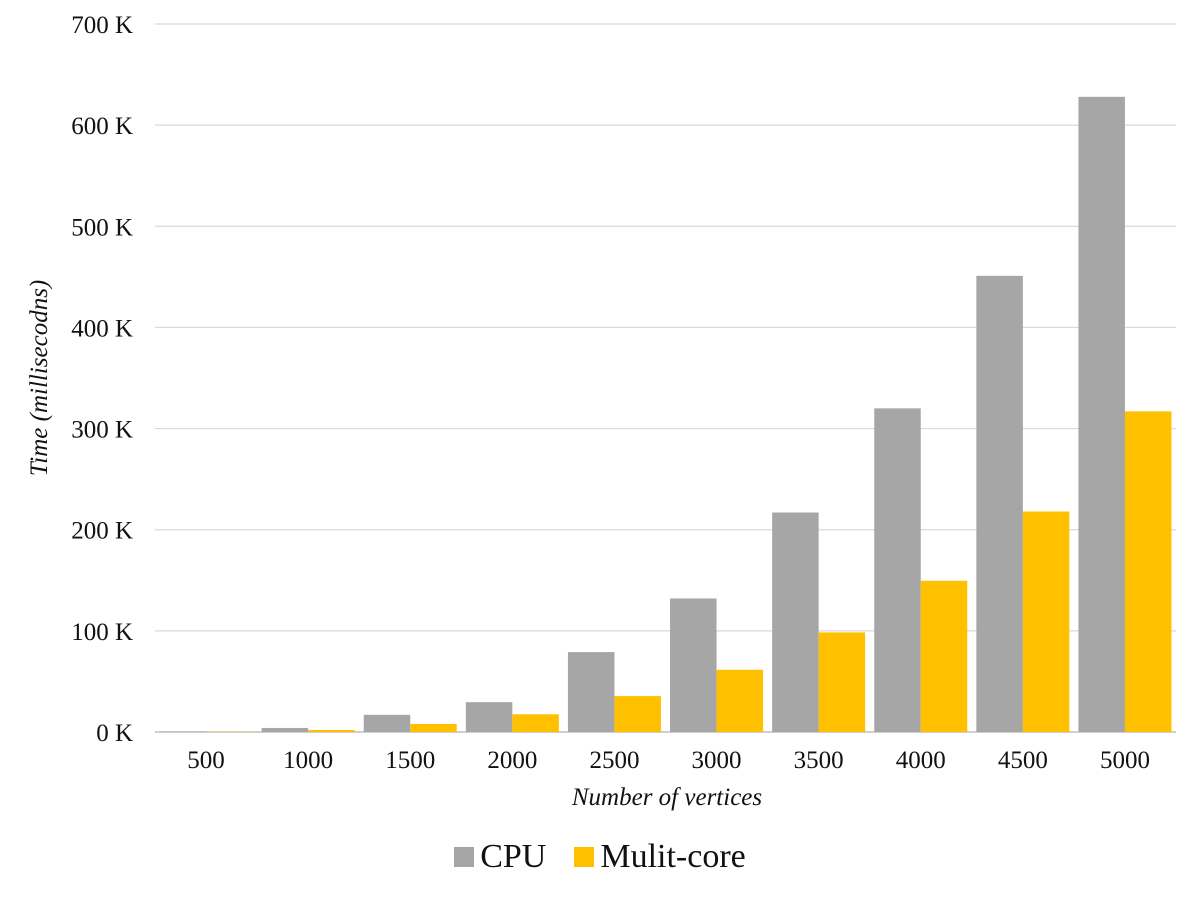 The height and width of the screenshot is (899, 1200). Describe the element at coordinates (512, 760) in the screenshot. I see `x-tick-label: 2000` at that location.